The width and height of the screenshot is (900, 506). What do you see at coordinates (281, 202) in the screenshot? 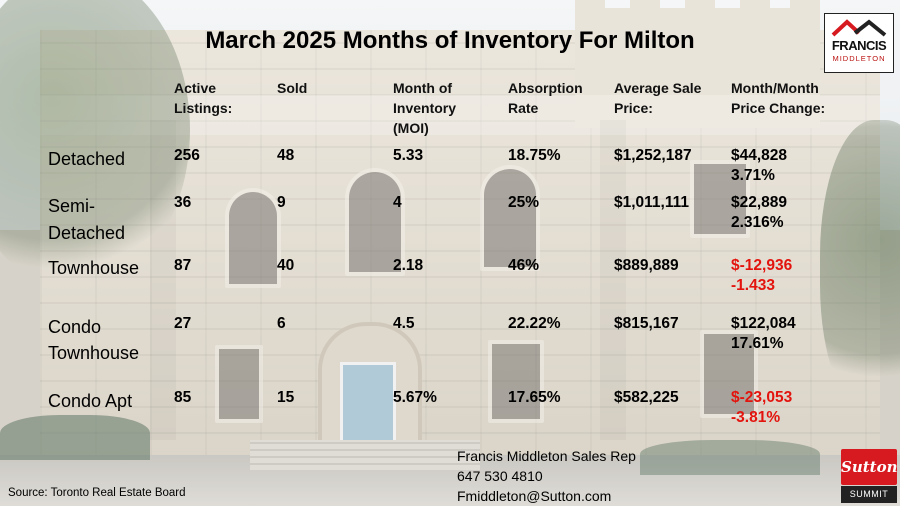
I see `cell-sold: 9` at bounding box center [281, 202].